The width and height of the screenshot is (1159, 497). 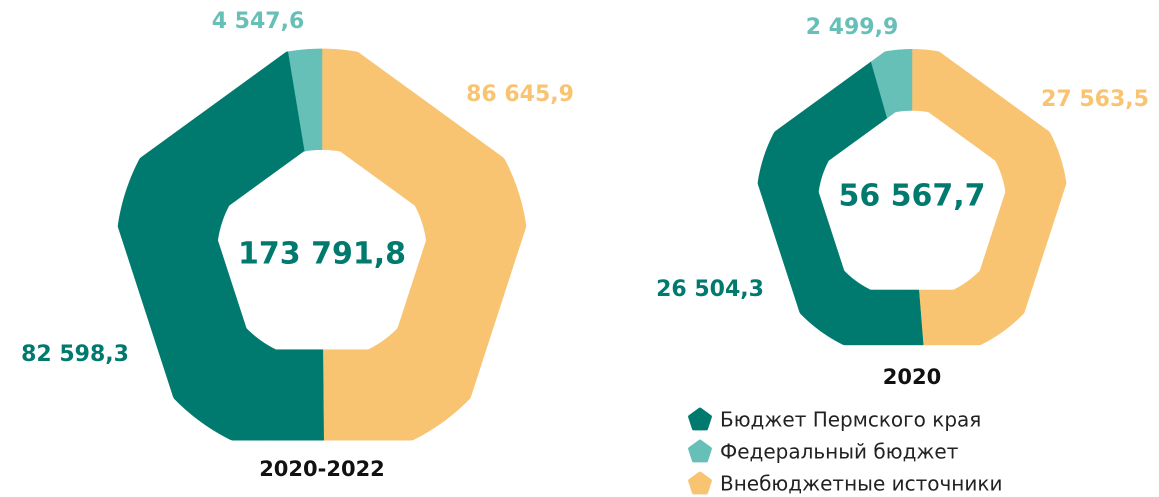 I want to click on value-label: 4 547,6, so click(x=258, y=21).